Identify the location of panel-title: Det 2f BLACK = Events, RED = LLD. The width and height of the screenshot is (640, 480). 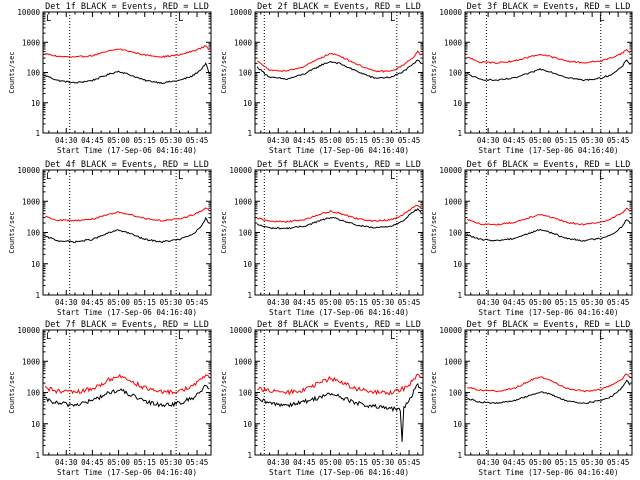
(339, 7).